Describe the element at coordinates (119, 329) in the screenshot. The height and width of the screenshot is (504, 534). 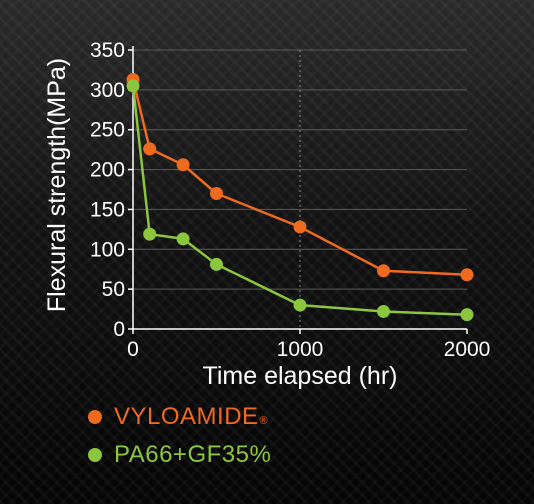
I see `y-tick-label-0: 0` at that location.